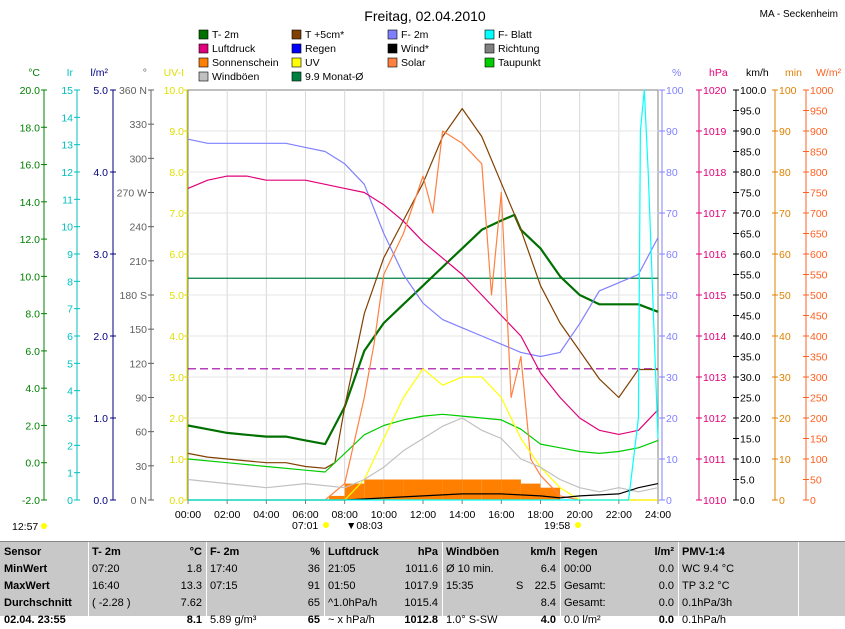  Describe the element at coordinates (619, 552) in the screenshot. I see `stat-column-header: Regen l/m²` at that location.